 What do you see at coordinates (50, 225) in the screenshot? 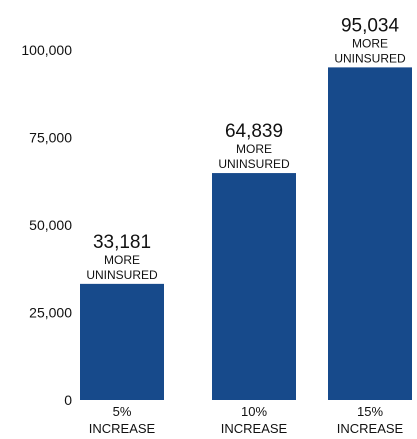
I see `y-tick-label: 50,000` at bounding box center [50, 225].